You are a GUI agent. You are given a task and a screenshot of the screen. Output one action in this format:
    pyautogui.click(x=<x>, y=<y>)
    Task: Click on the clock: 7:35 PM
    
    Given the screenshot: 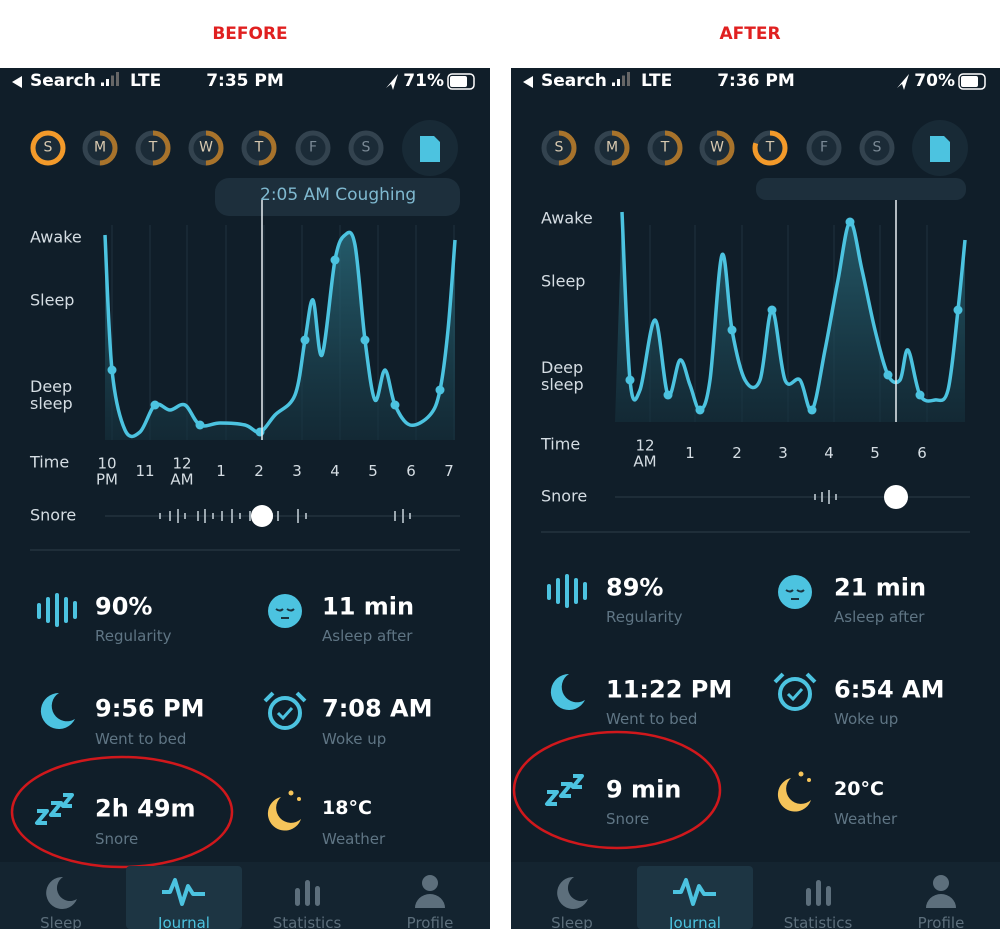 What is the action you would take?
    pyautogui.click(x=245, y=81)
    